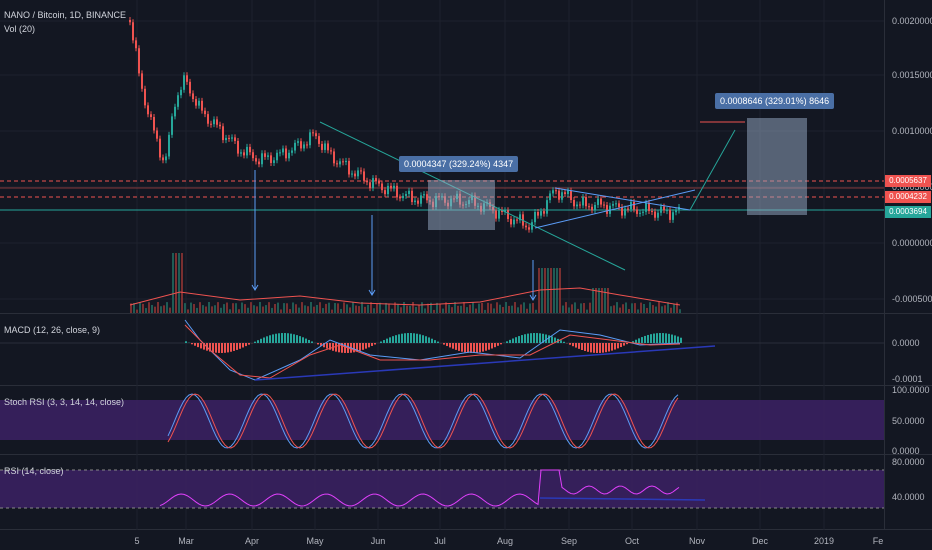  I want to click on price-tick: -0.0005000, so click(912, 299).